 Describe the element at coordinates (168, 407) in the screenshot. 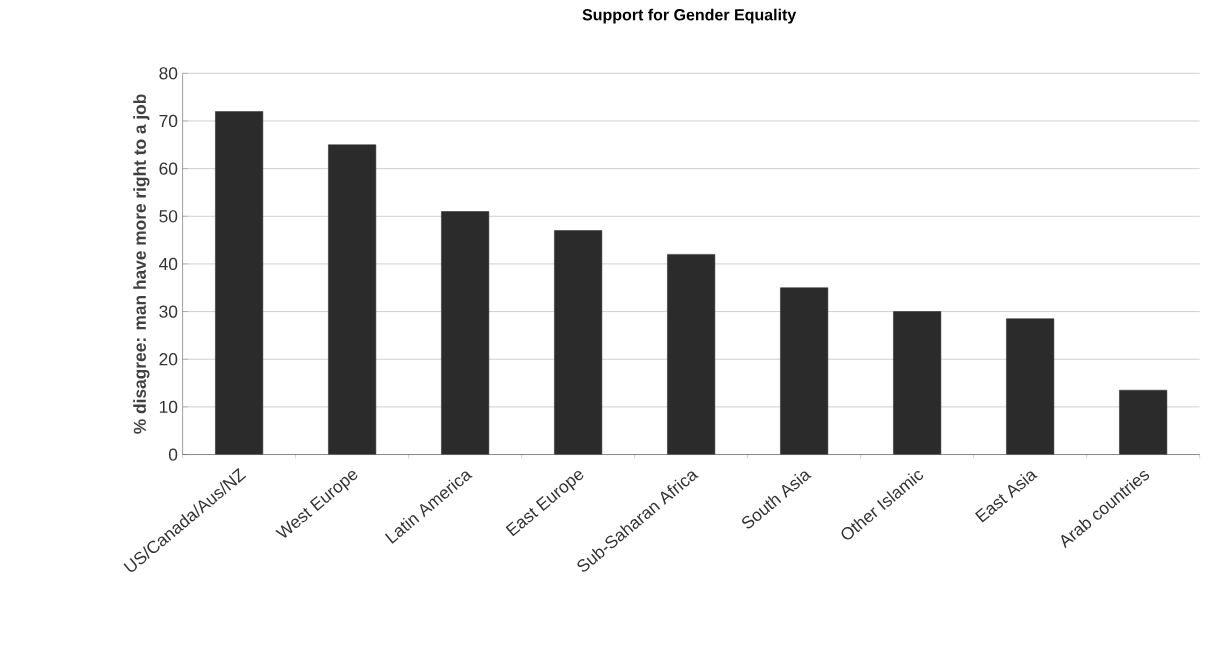

I see `y-tick-label: 10` at that location.